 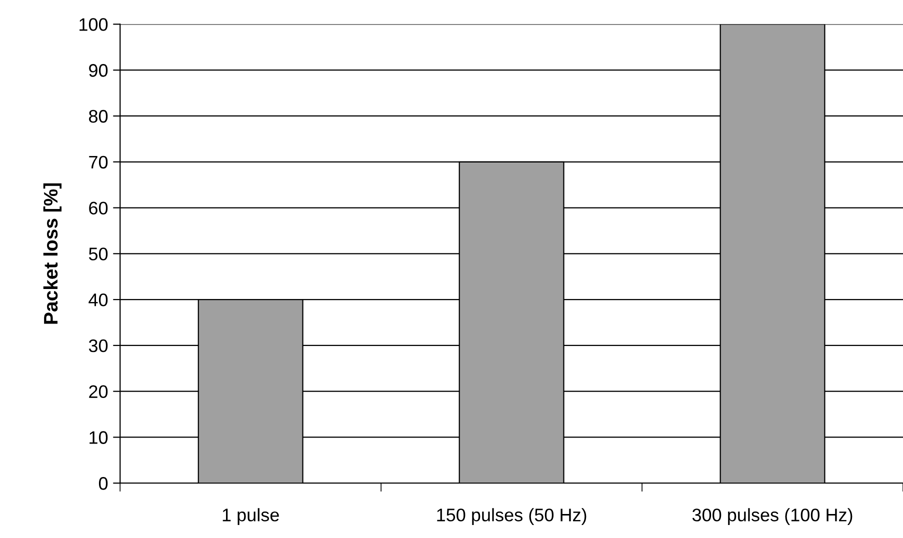 I want to click on y-tick-label: 20, so click(x=98, y=391).